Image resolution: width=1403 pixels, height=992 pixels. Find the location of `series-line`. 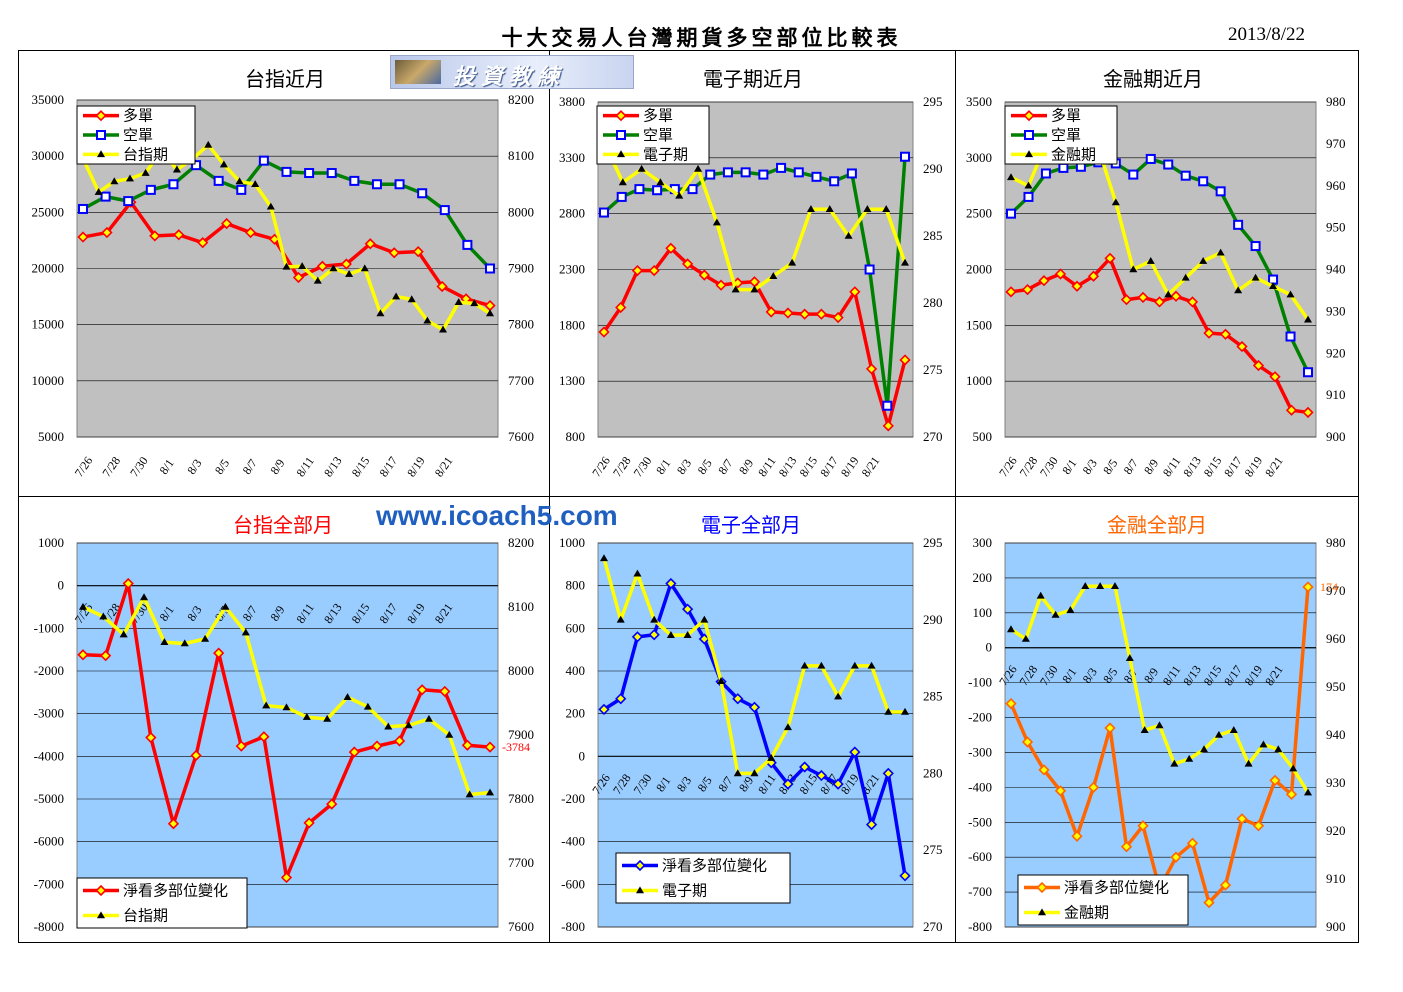

series-line is located at coordinates (286, 254).